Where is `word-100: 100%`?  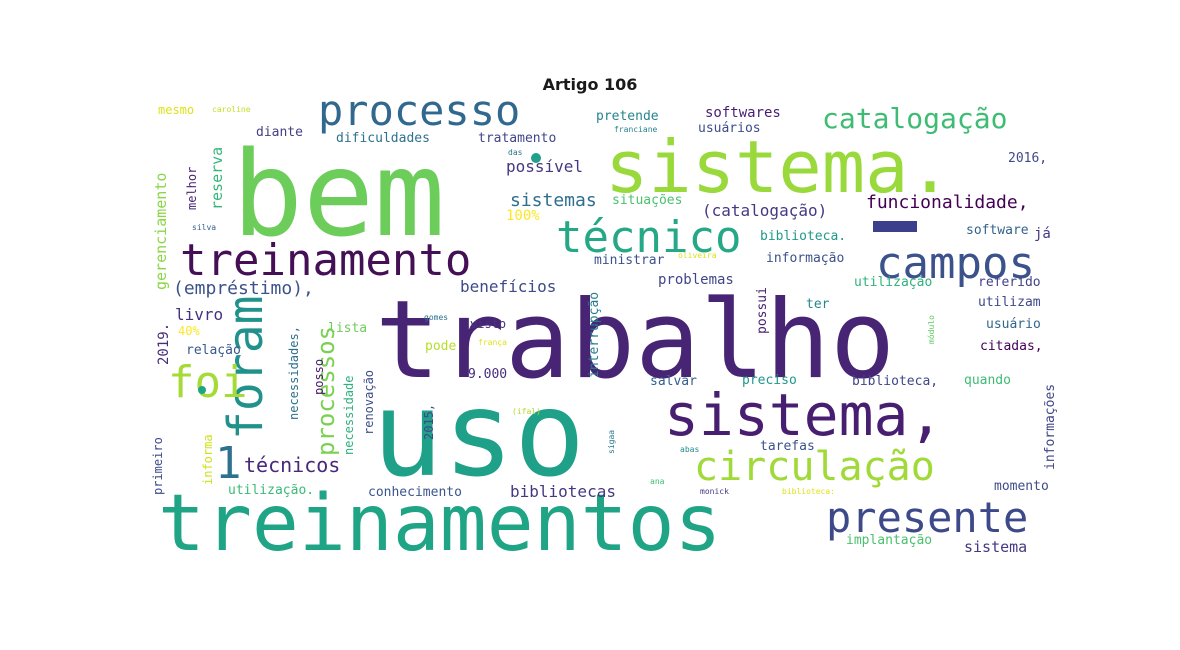 word-100: 100% is located at coordinates (523, 216).